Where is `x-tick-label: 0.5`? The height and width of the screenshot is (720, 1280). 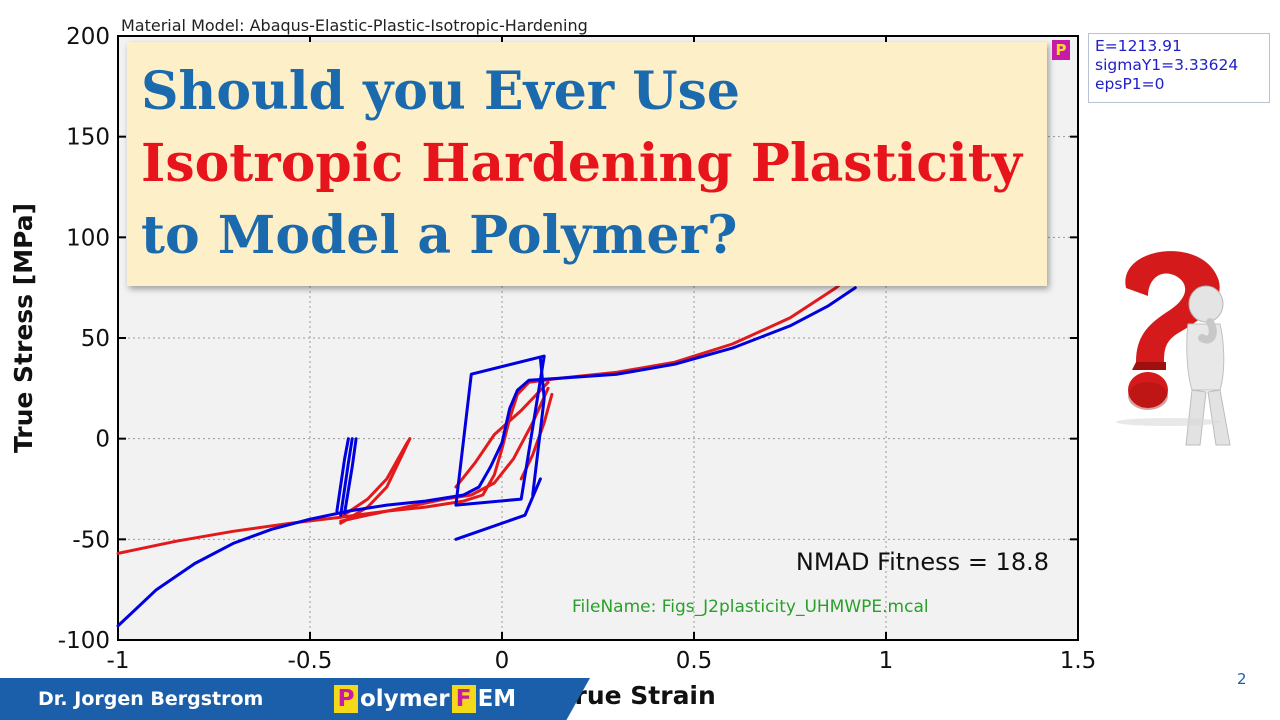
x-tick-label: 0.5 is located at coordinates (694, 661).